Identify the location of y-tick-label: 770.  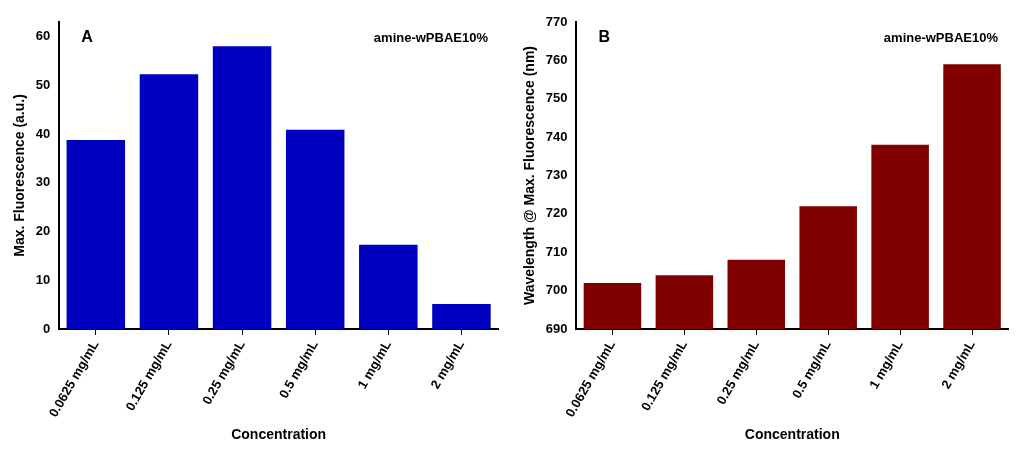
(556, 21).